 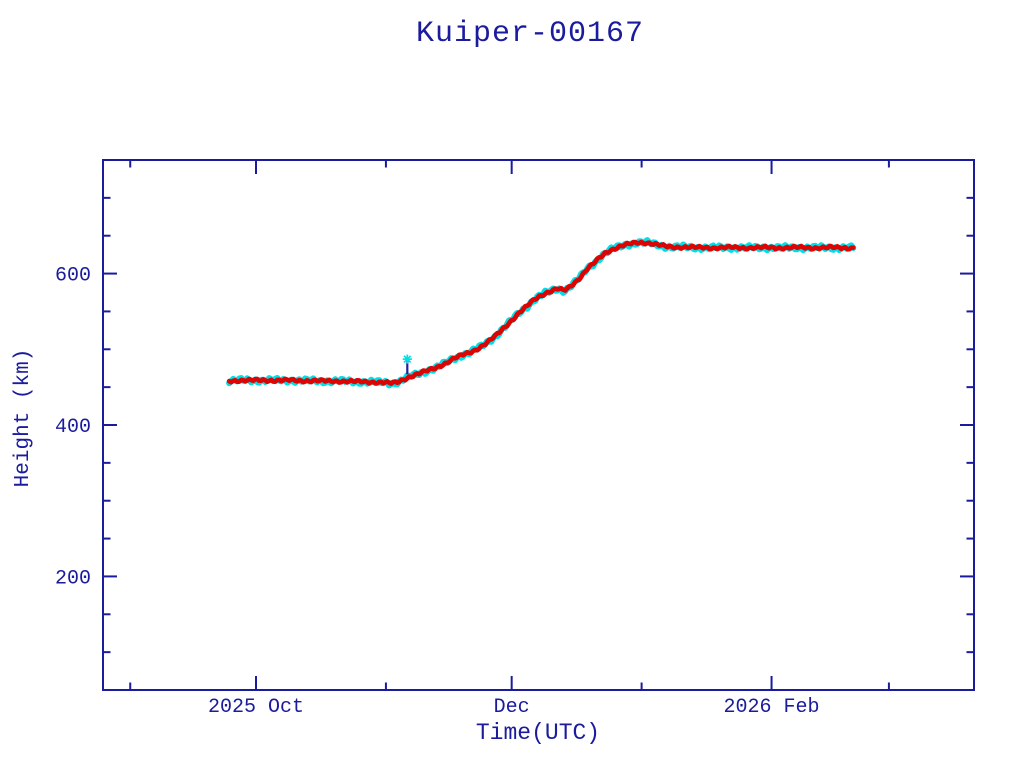 What do you see at coordinates (73, 578) in the screenshot?
I see `y-tick-label: 200` at bounding box center [73, 578].